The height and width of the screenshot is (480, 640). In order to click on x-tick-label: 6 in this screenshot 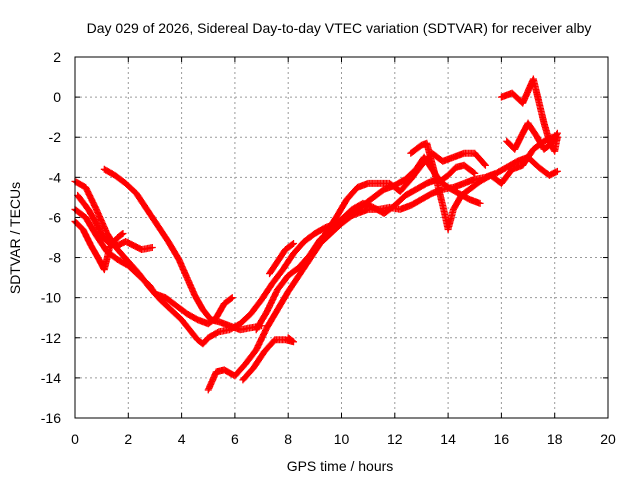, I will do `click(235, 439)`.